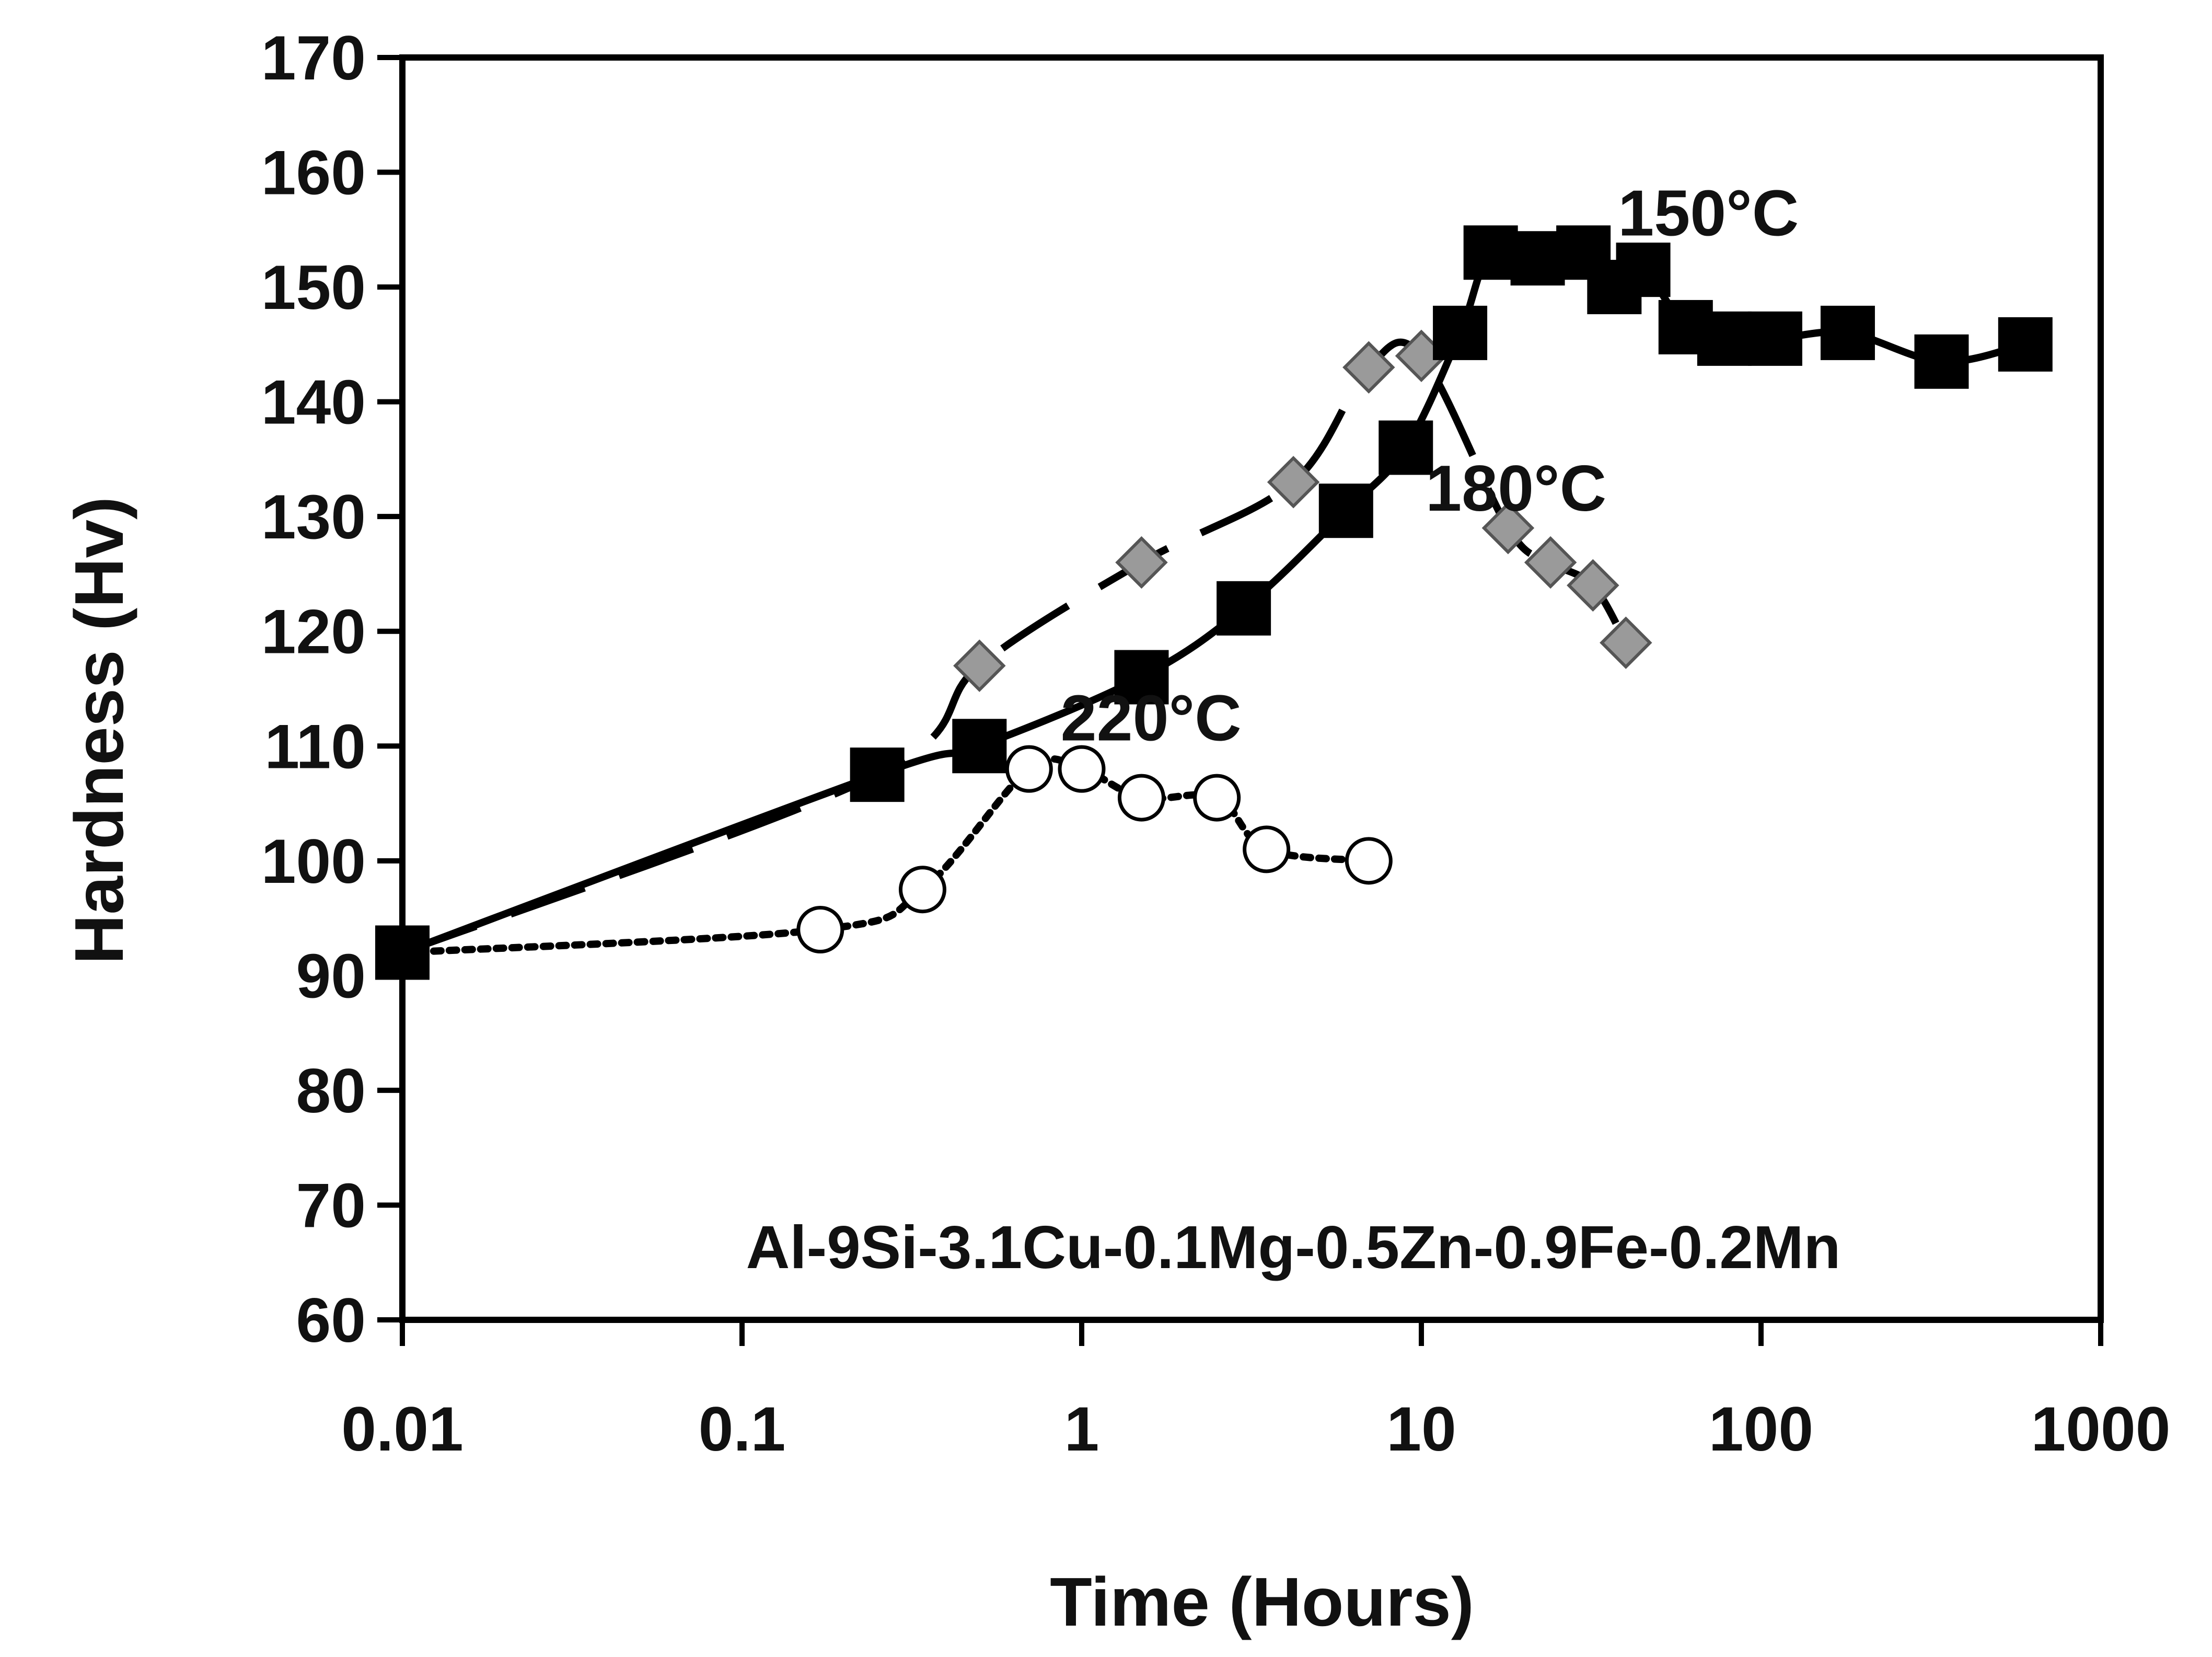  What do you see at coordinates (331, 976) in the screenshot?
I see `y-tick-label: 90` at bounding box center [331, 976].